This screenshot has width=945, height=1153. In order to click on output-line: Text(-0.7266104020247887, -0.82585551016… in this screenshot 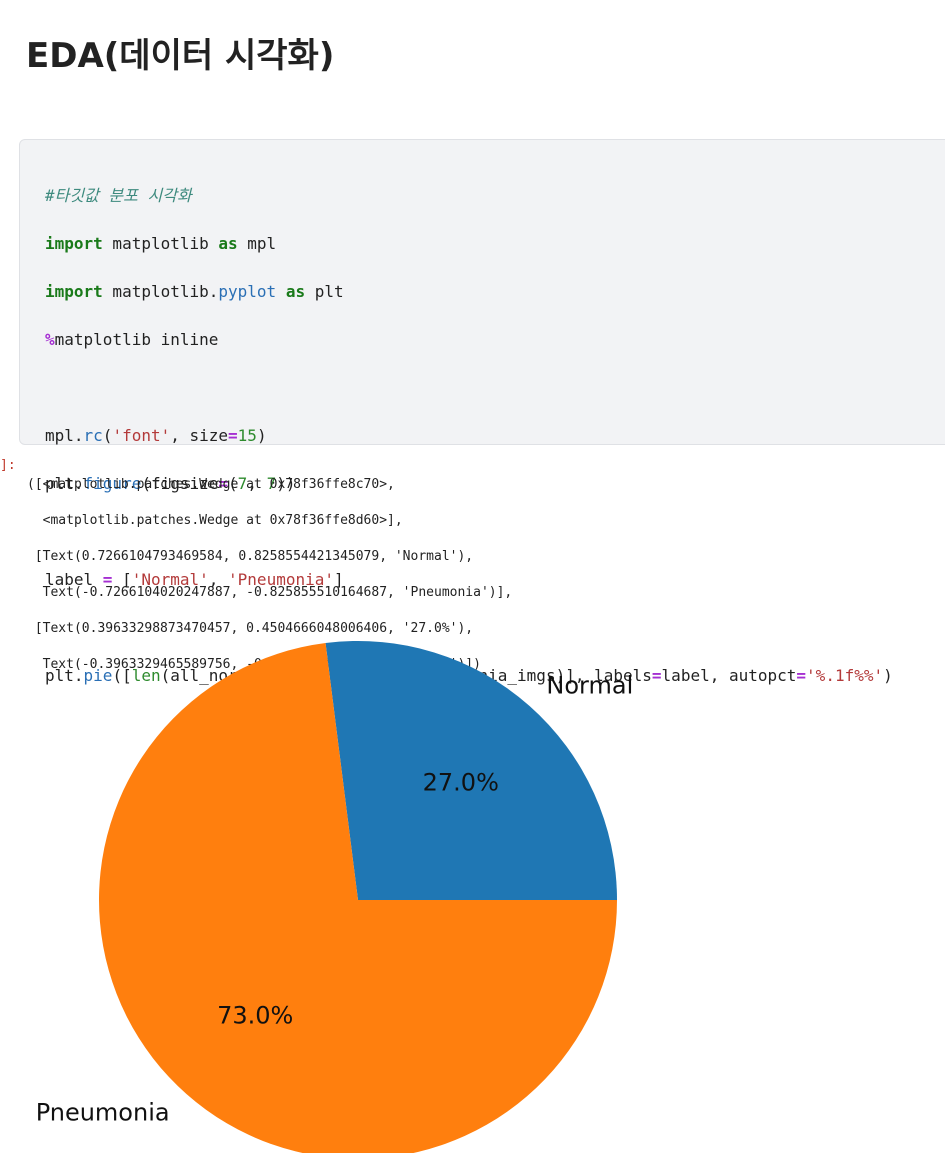, I will do `click(270, 592)`.